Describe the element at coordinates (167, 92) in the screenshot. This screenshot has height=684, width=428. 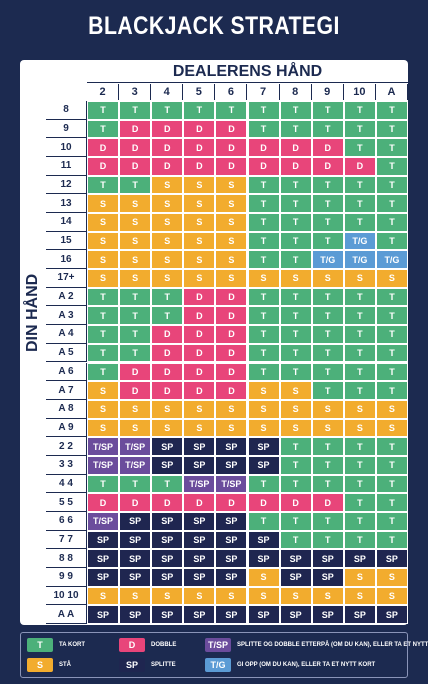
I see `column-header: 4` at that location.